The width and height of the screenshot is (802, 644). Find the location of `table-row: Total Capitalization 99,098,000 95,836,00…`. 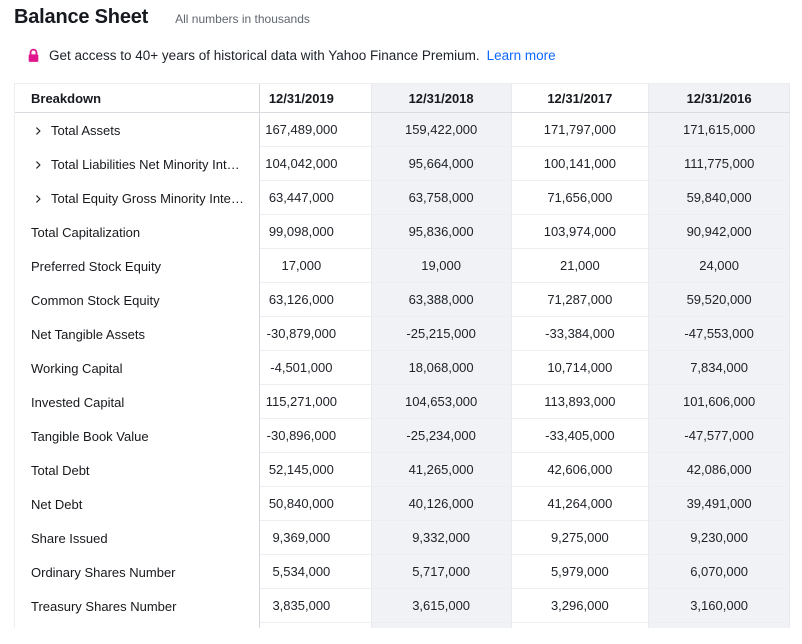

table-row: Total Capitalization 99,098,000 95,836,00… is located at coordinates (402, 232).